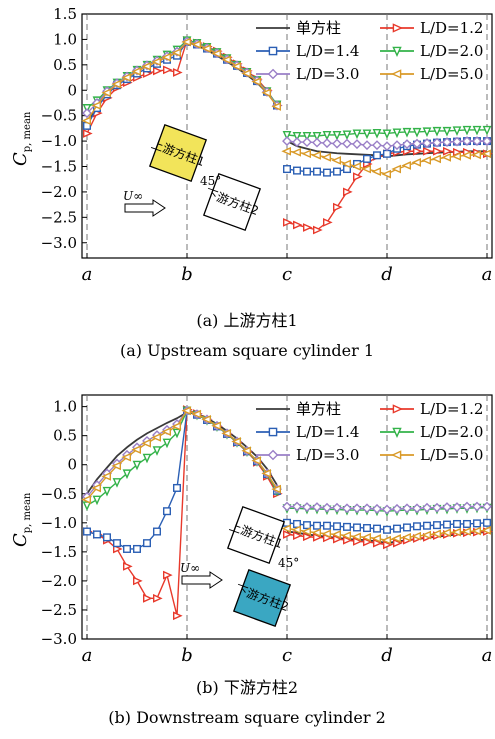 Image resolution: width=495 pixels, height=739 pixels. Describe the element at coordinates (327, 74) in the screenshot. I see `legend-label: L/D=3.0` at that location.